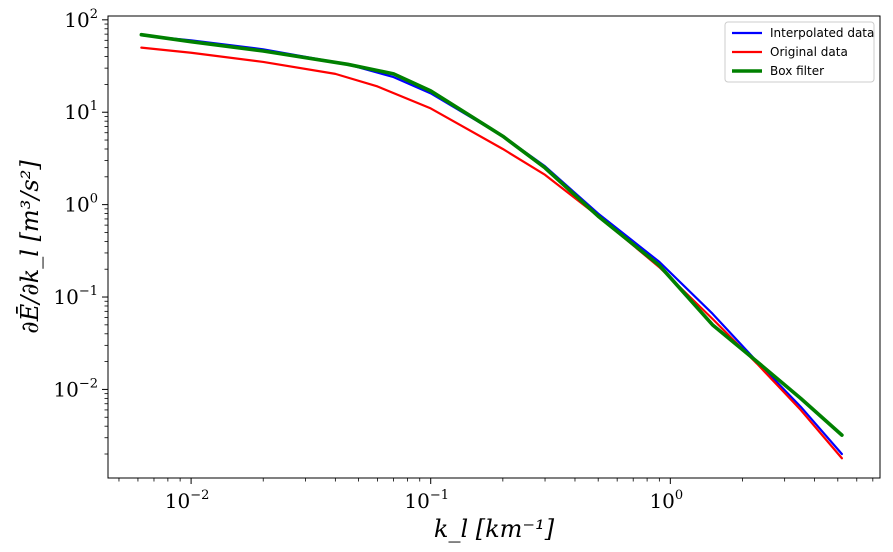 Image resolution: width=893 pixels, height=552 pixels. What do you see at coordinates (75, 296) in the screenshot?
I see `y-tick-label: 10⁻¹` at bounding box center [75, 296].